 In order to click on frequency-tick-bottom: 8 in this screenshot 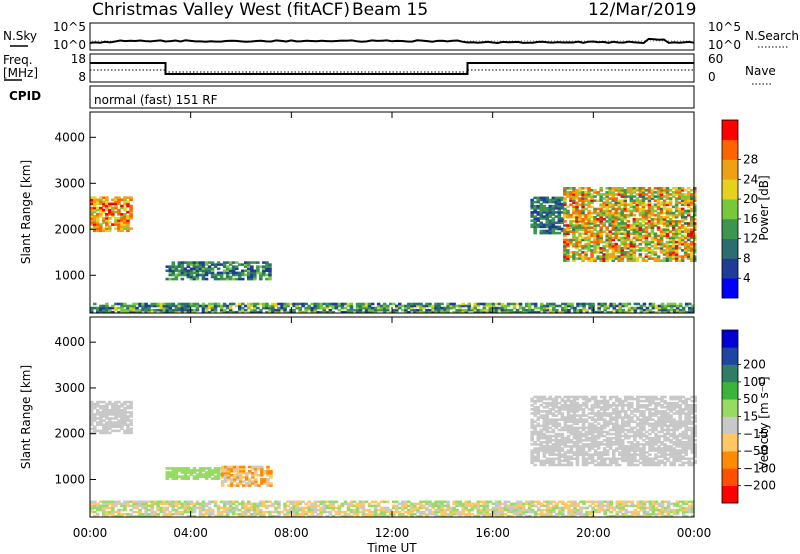, I will do `click(82, 77)`.